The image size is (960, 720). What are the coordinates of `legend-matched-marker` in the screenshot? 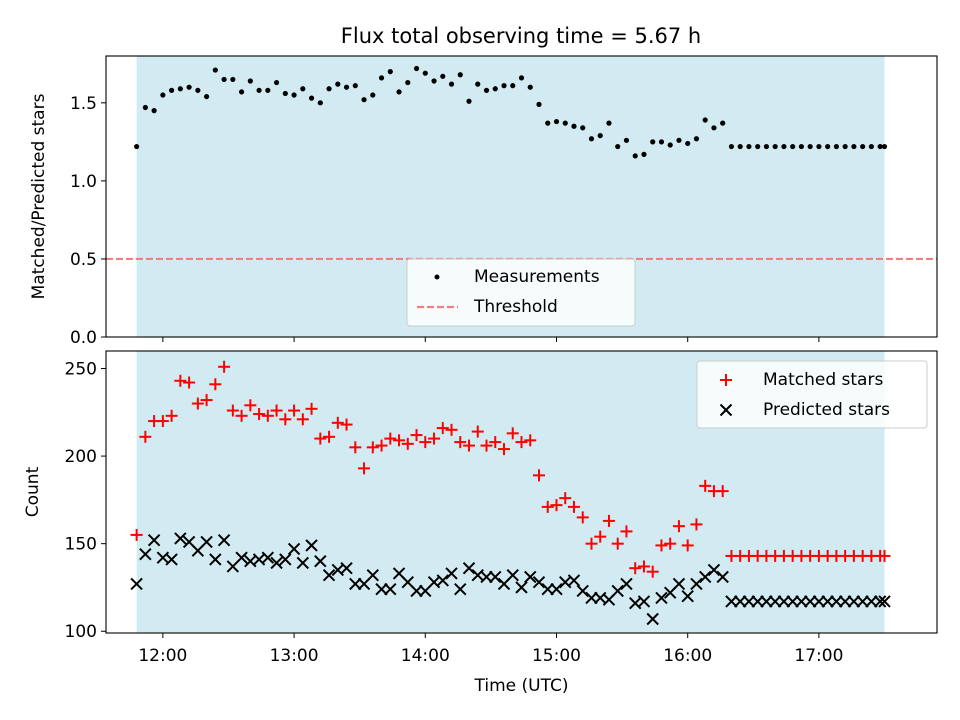 It's located at (726, 380).